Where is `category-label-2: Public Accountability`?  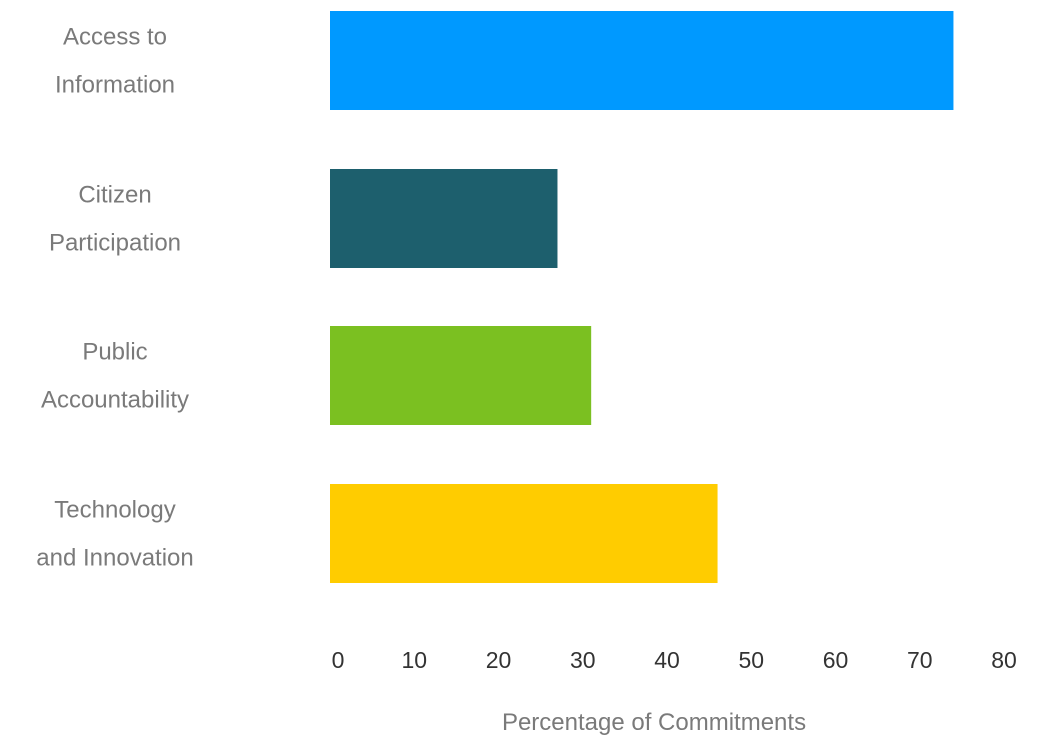 category-label-2: Public Accountability is located at coordinates (115, 376).